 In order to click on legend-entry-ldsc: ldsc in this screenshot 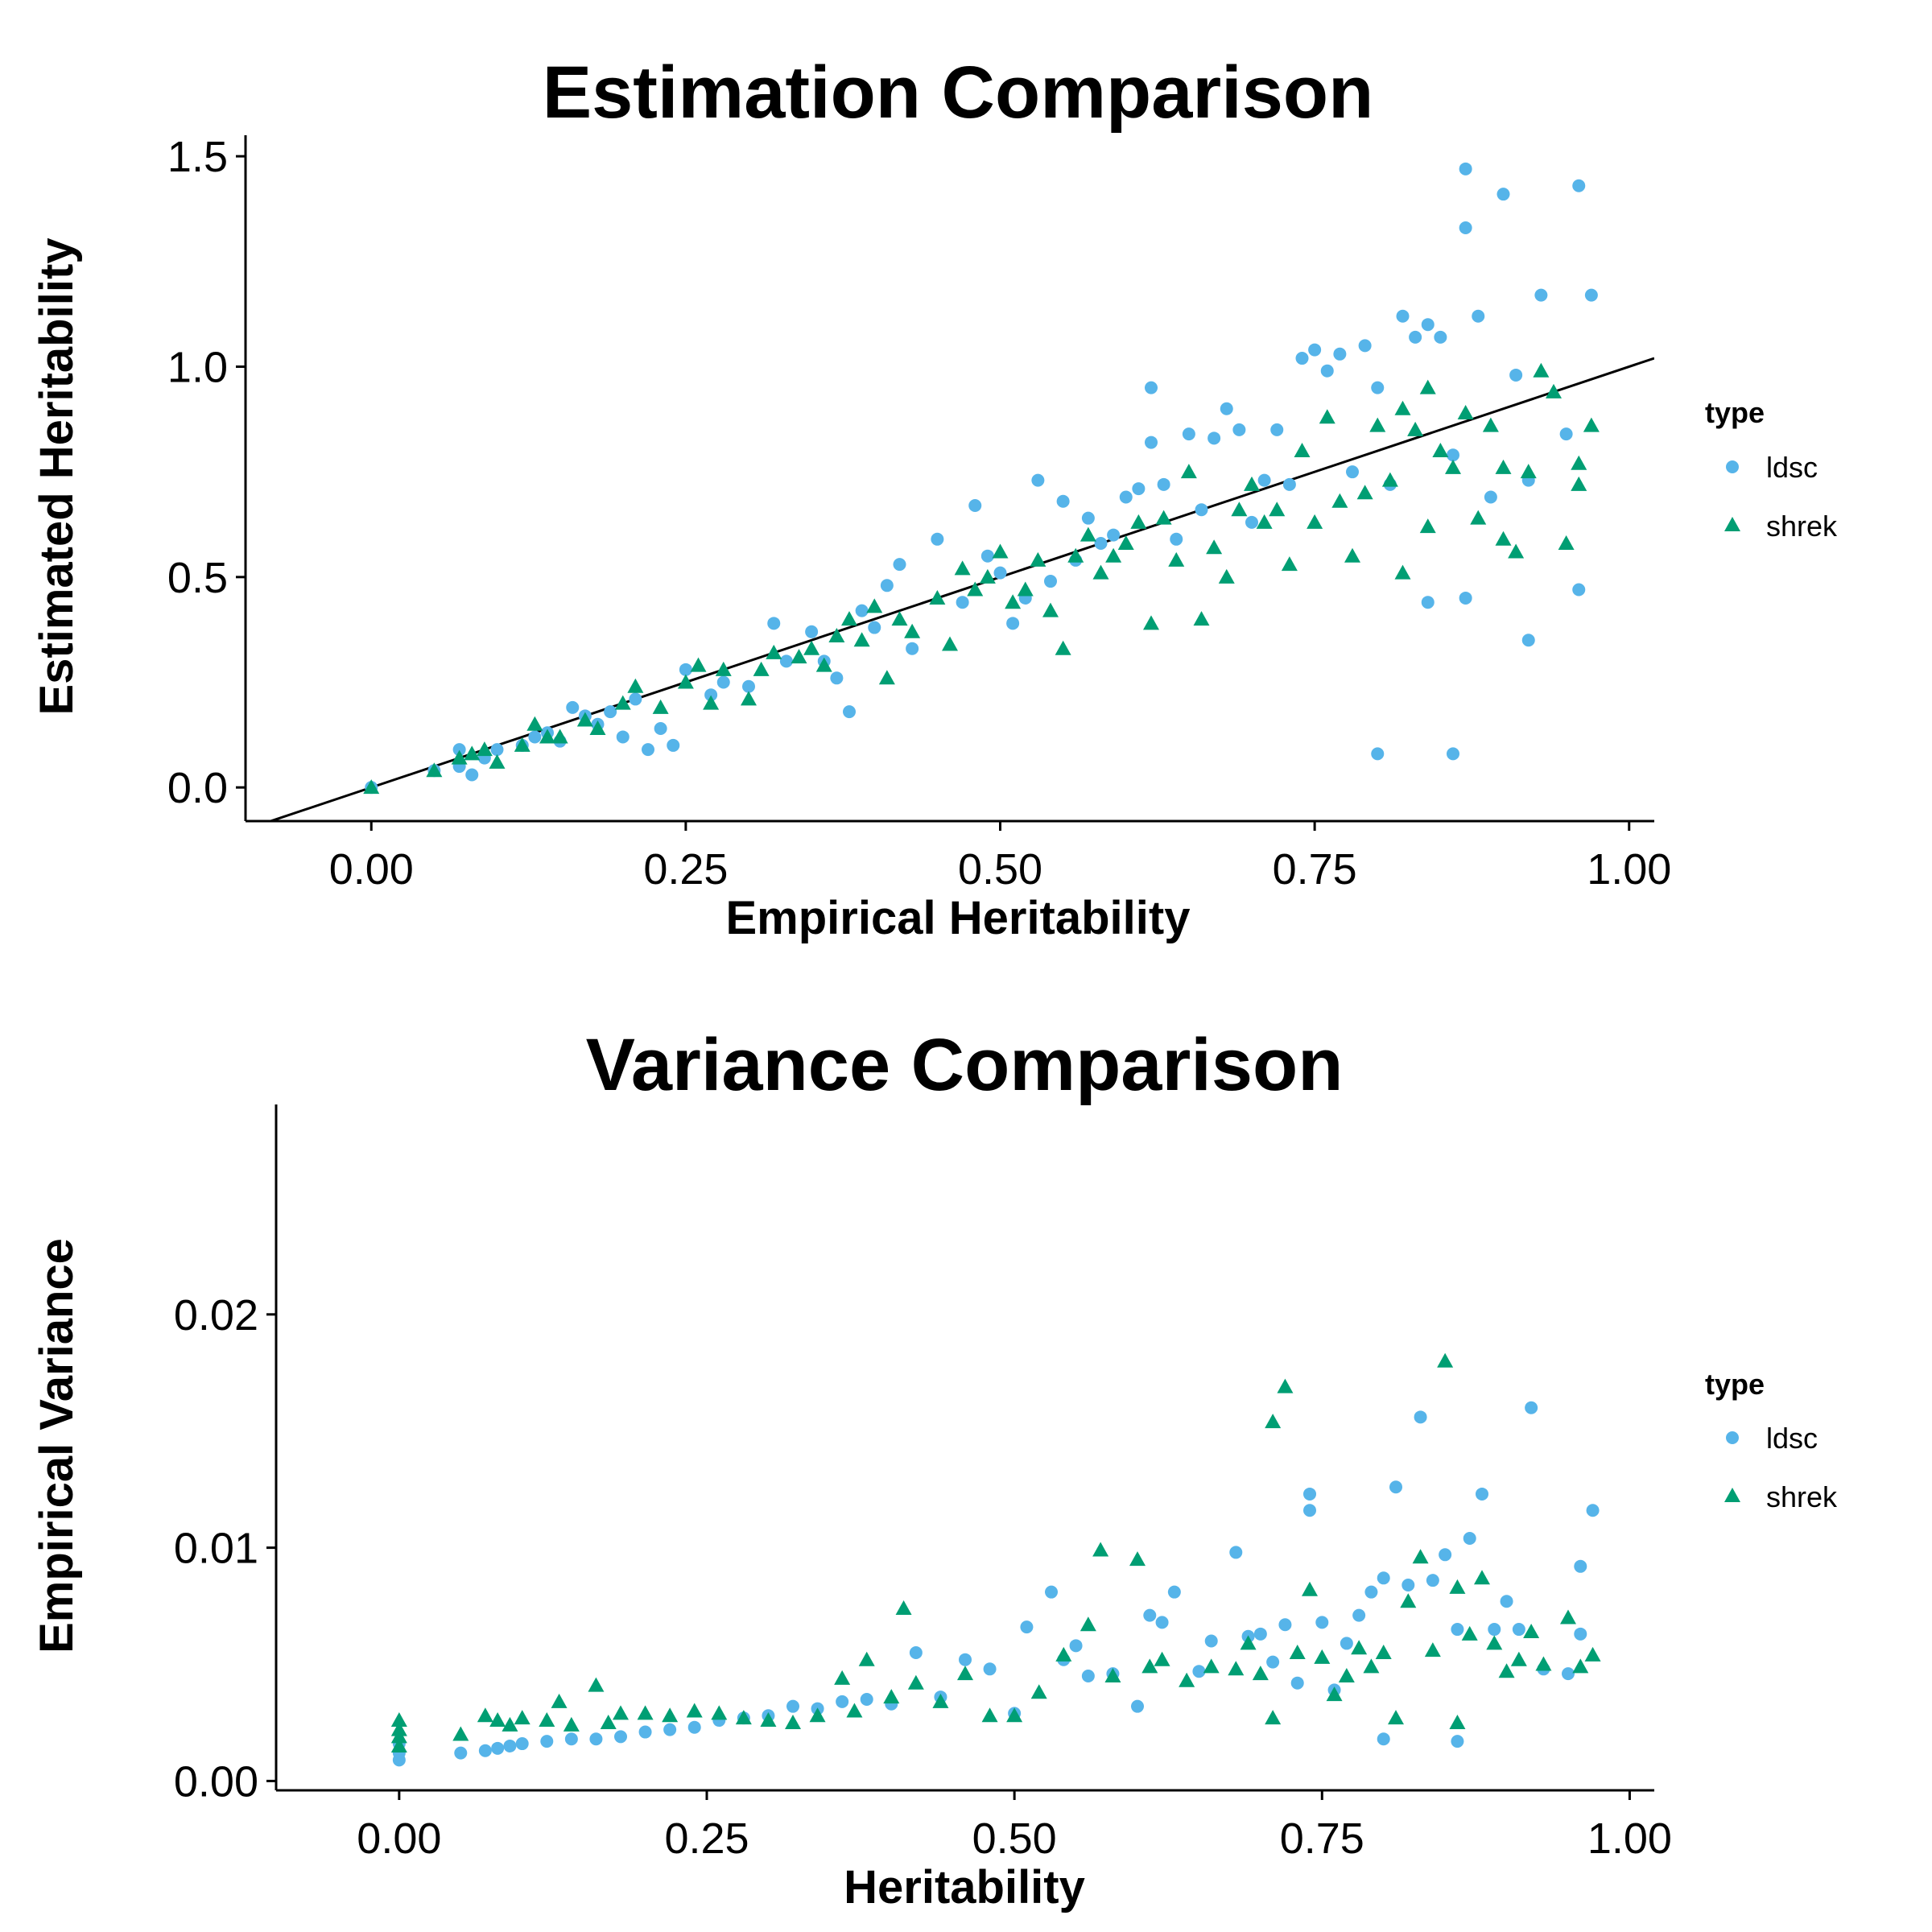, I will do `click(1772, 467)`.